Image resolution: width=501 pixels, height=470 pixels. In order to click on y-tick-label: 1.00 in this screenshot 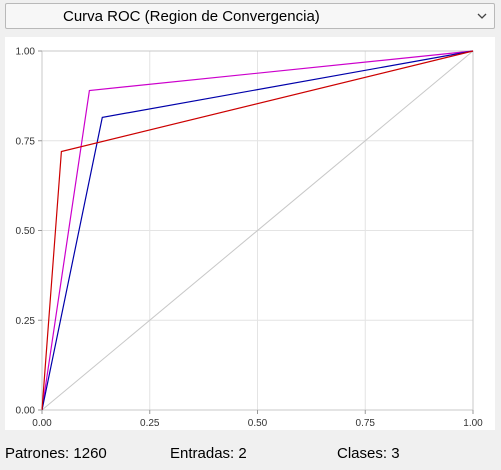, I will do `click(26, 52)`.